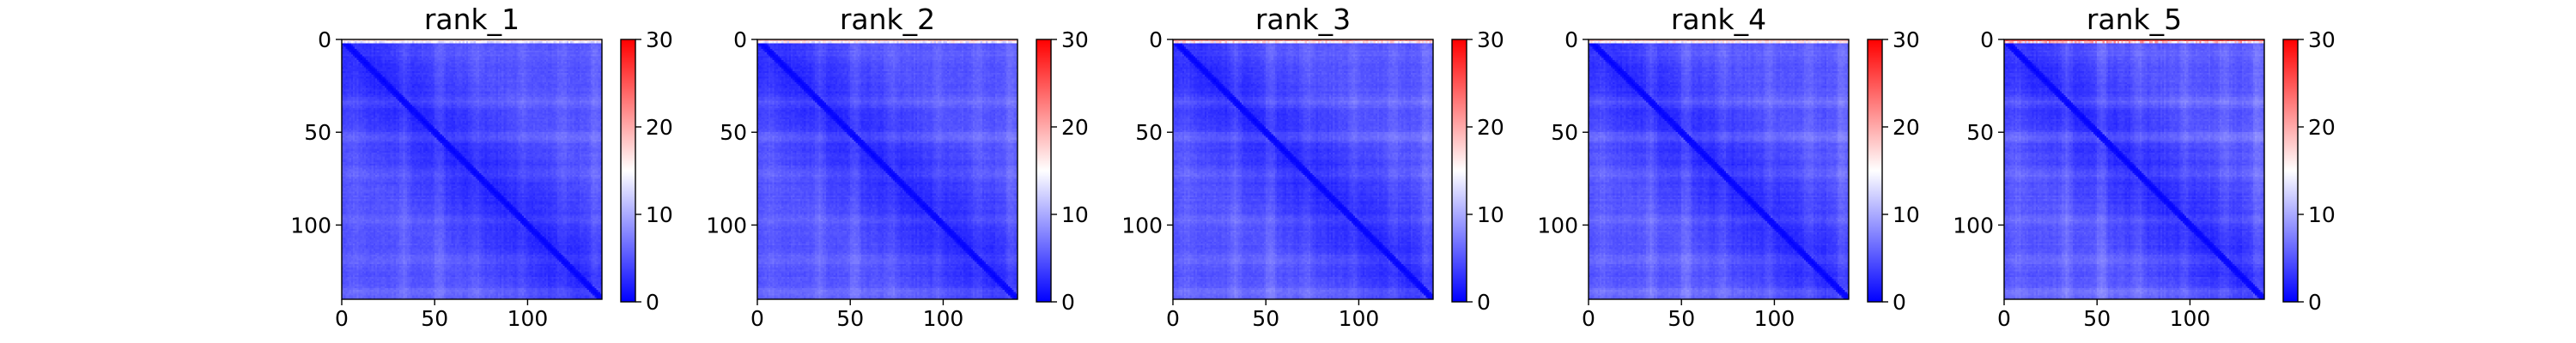  I want to click on heatmap-panel: rank_4 0 50 100 0 50 100 0 10 20 30, so click(1729, 167).